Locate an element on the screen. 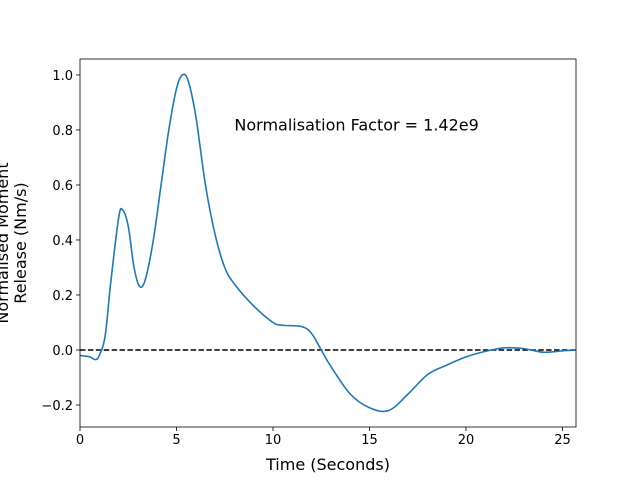 The width and height of the screenshot is (640, 480). x-tick-label: 0 is located at coordinates (80, 440).